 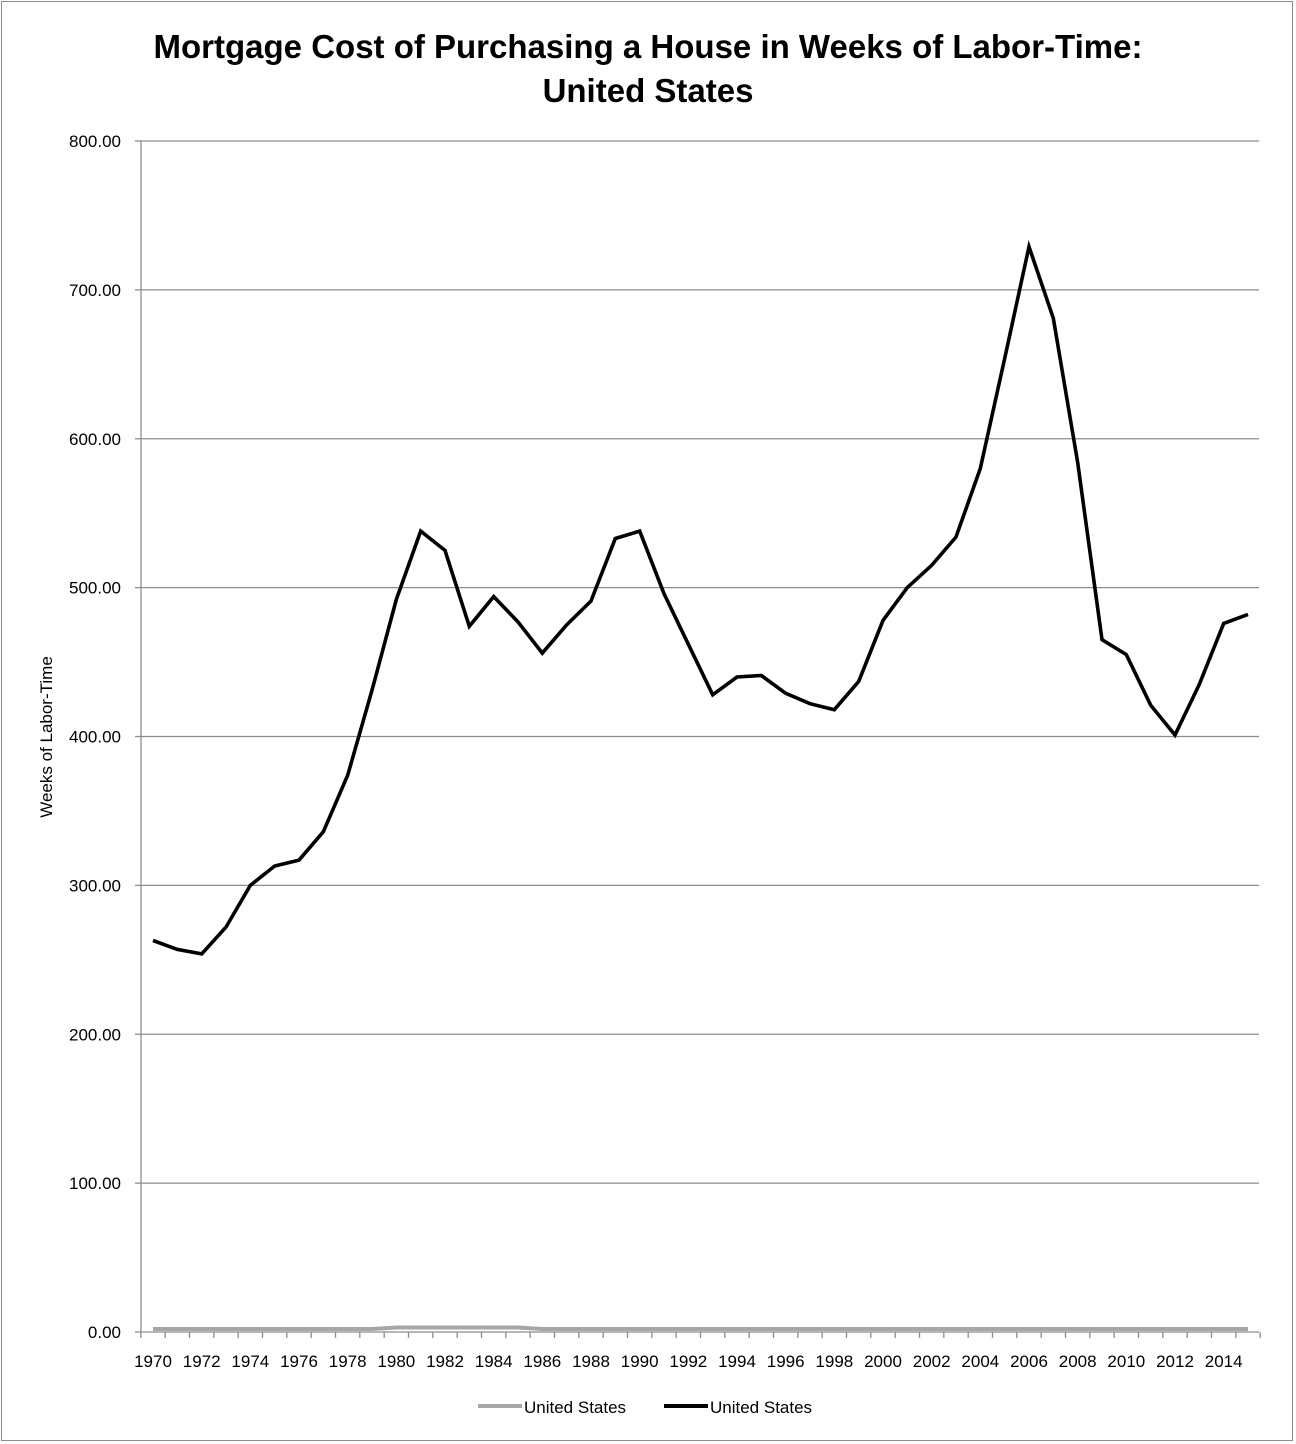 I want to click on y-axis-label: Weeks of Labor-Time, so click(x=46, y=737).